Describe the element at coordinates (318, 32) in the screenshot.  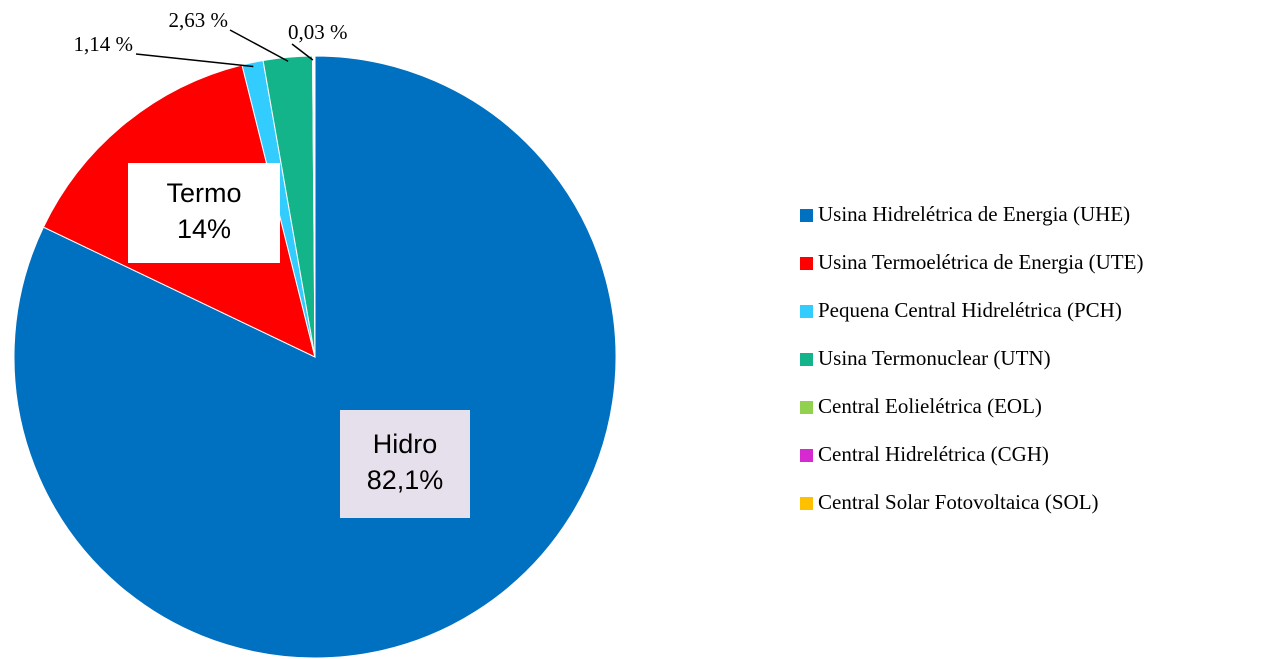
I see `data-label: 0,03 %` at that location.